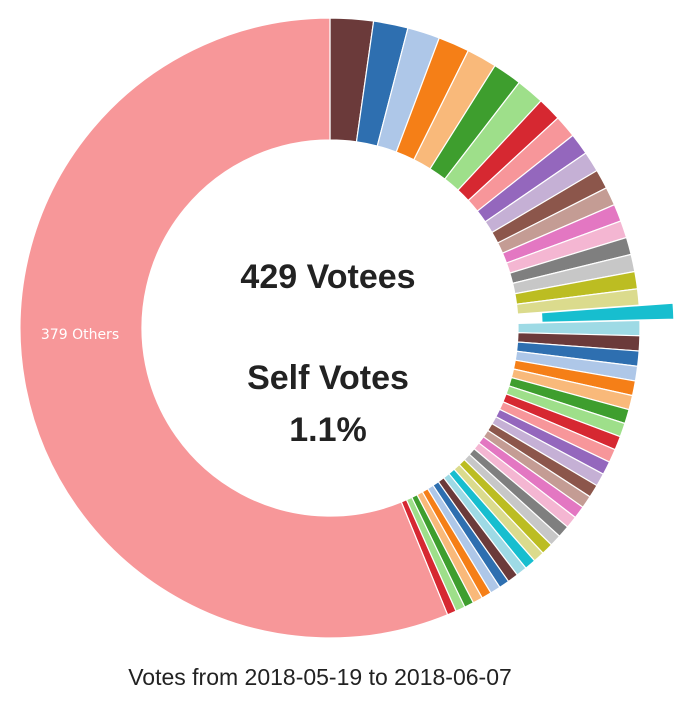  What do you see at coordinates (328, 378) in the screenshot?
I see `center-subtitle: Self Votes` at bounding box center [328, 378].